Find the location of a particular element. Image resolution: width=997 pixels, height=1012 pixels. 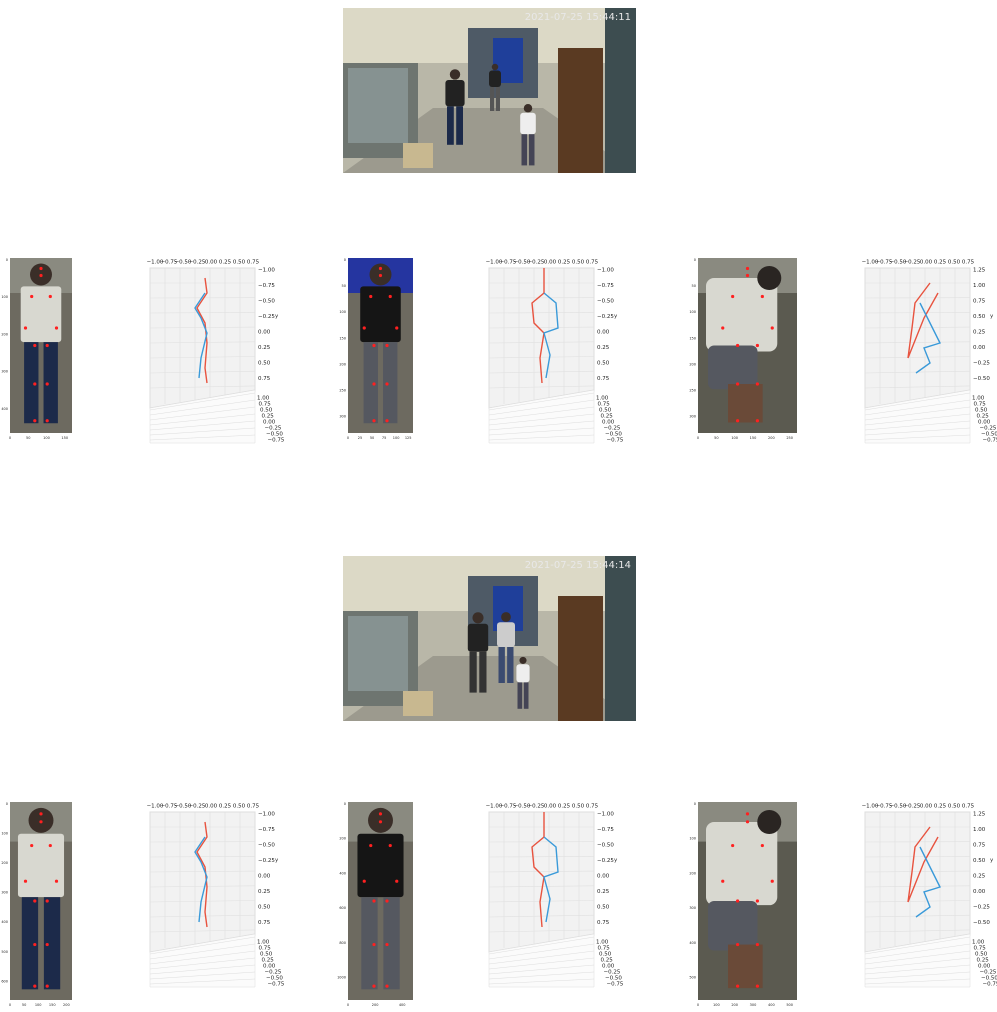

z-tick-label: −1.00 is located at coordinates (266, 271).